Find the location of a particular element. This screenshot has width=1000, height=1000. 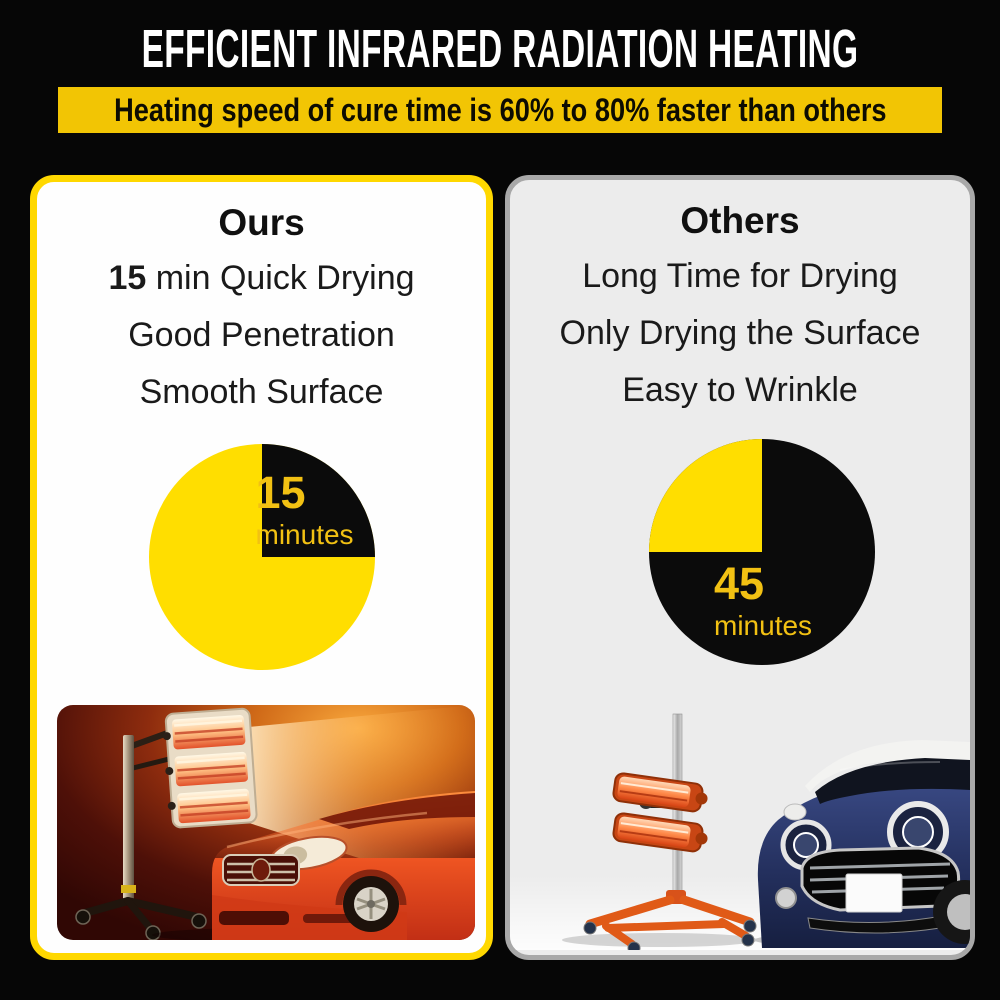

ours-product-photo is located at coordinates (266, 822).